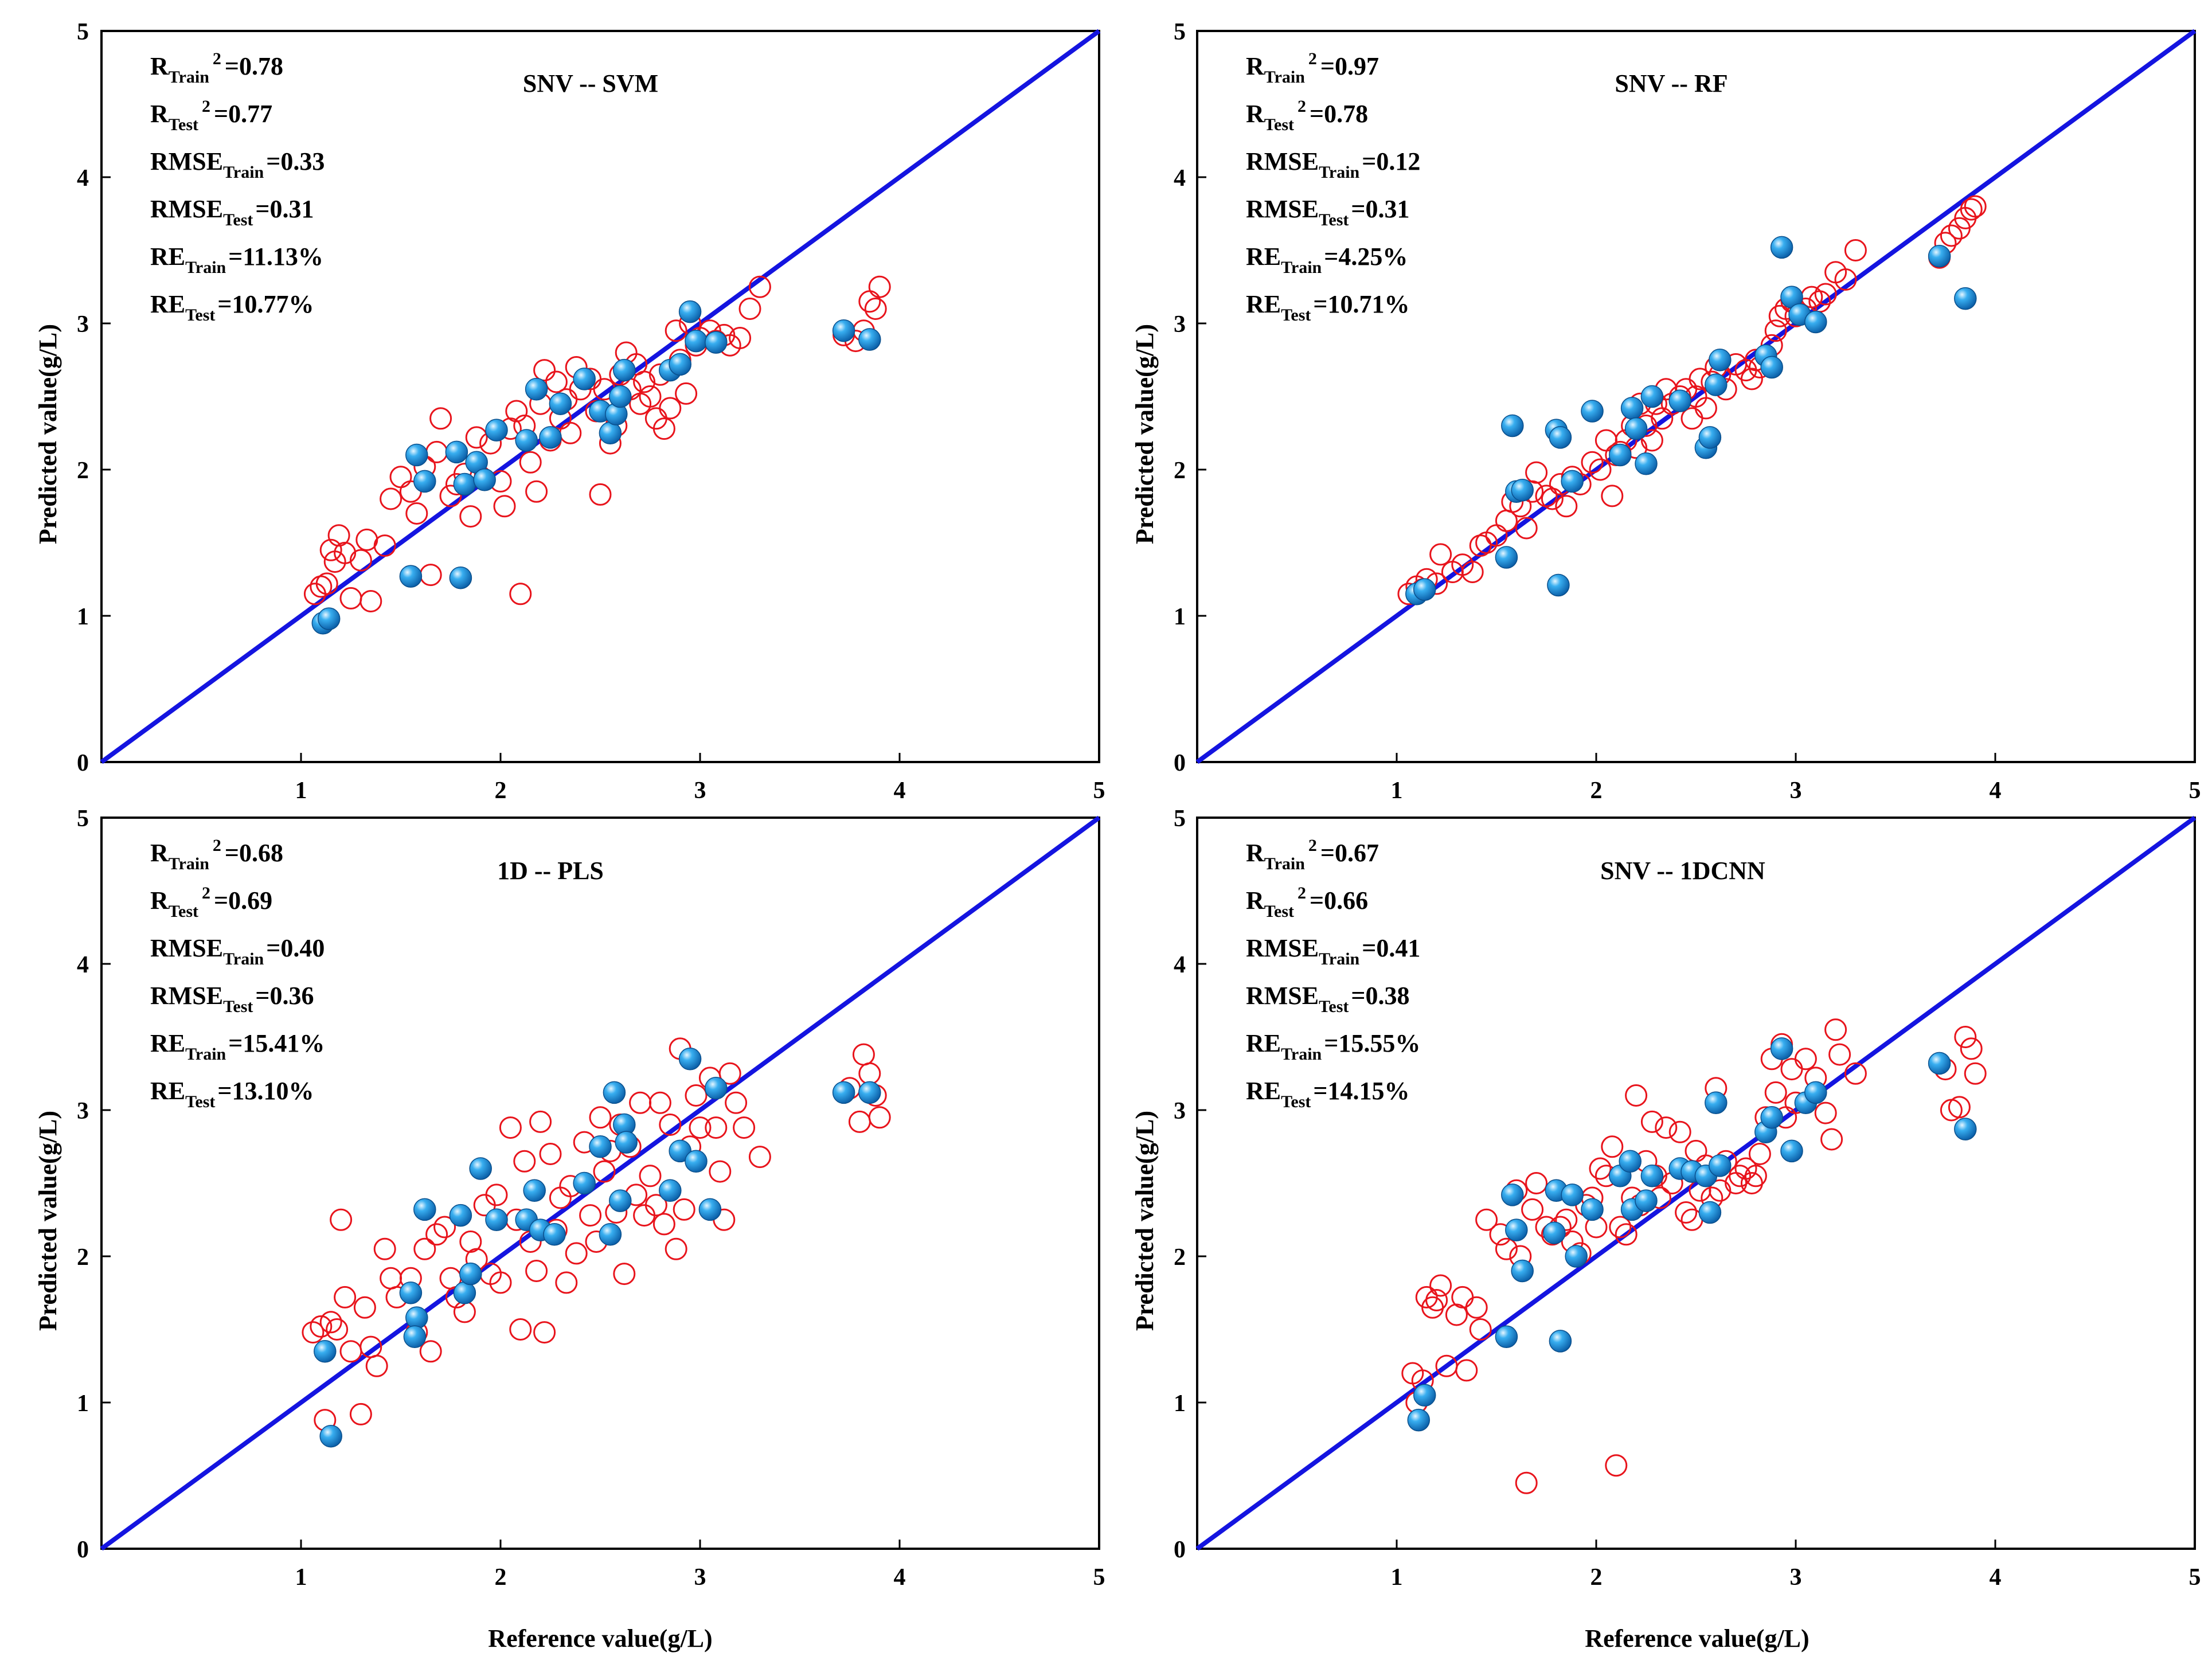 This screenshot has height=1668, width=2212. Describe the element at coordinates (1333, 951) in the screenshot. I see `stat-rmse-train: RMSETrain=0.41` at that location.